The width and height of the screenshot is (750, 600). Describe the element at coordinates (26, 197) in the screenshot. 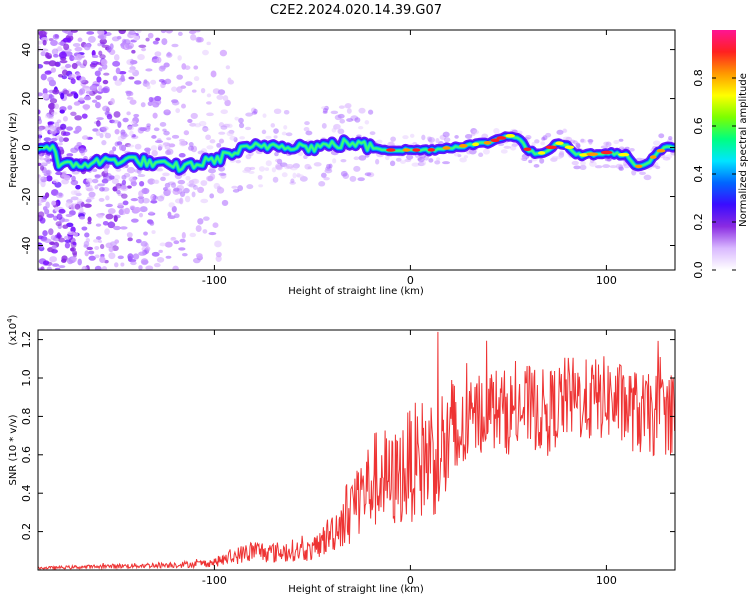

I see `y-tick-label: -20` at that location.